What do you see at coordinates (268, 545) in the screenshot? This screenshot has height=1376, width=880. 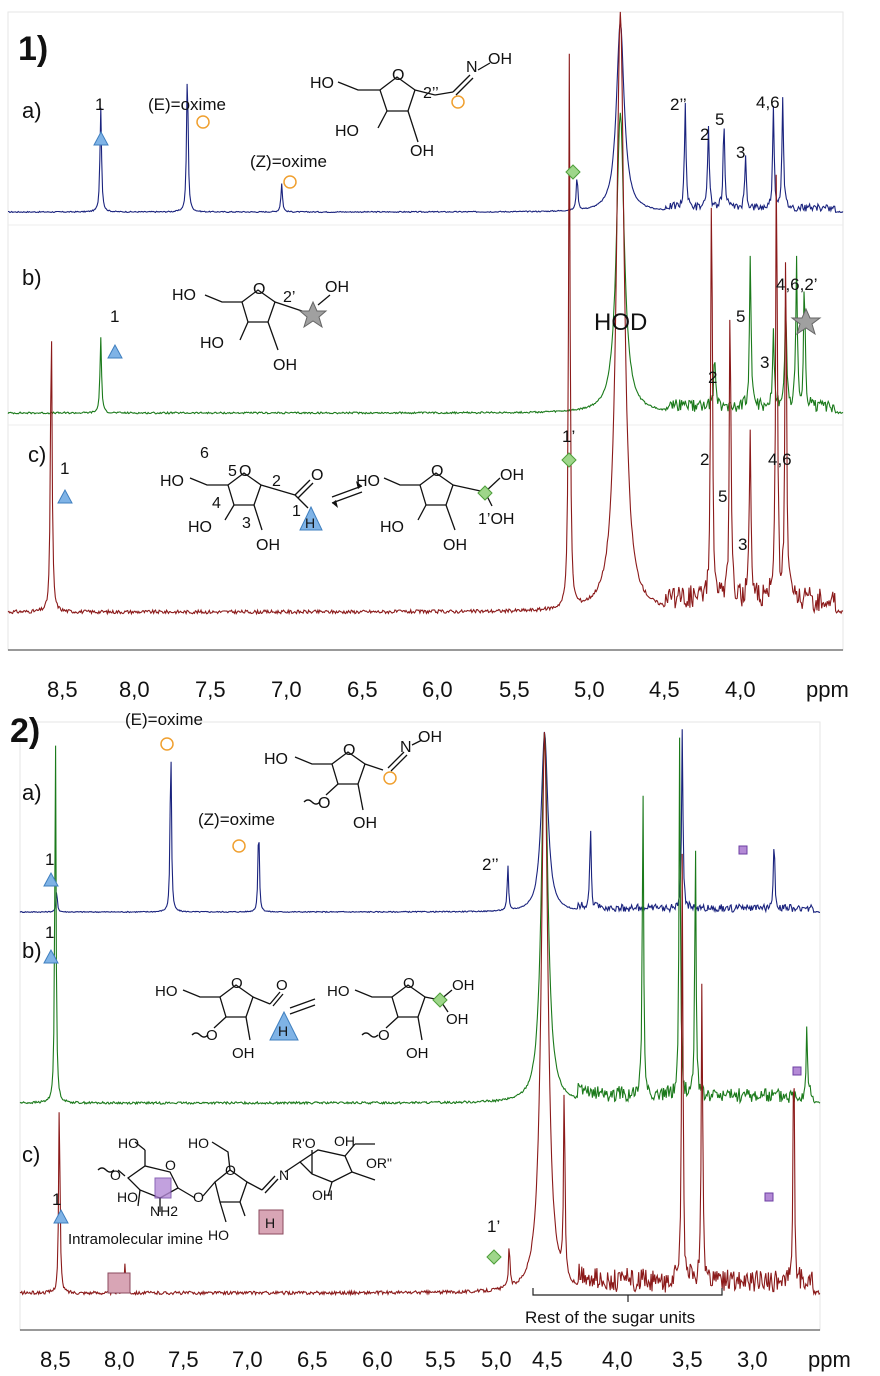 I see `p1c-struct-oh1: OH` at bounding box center [268, 545].